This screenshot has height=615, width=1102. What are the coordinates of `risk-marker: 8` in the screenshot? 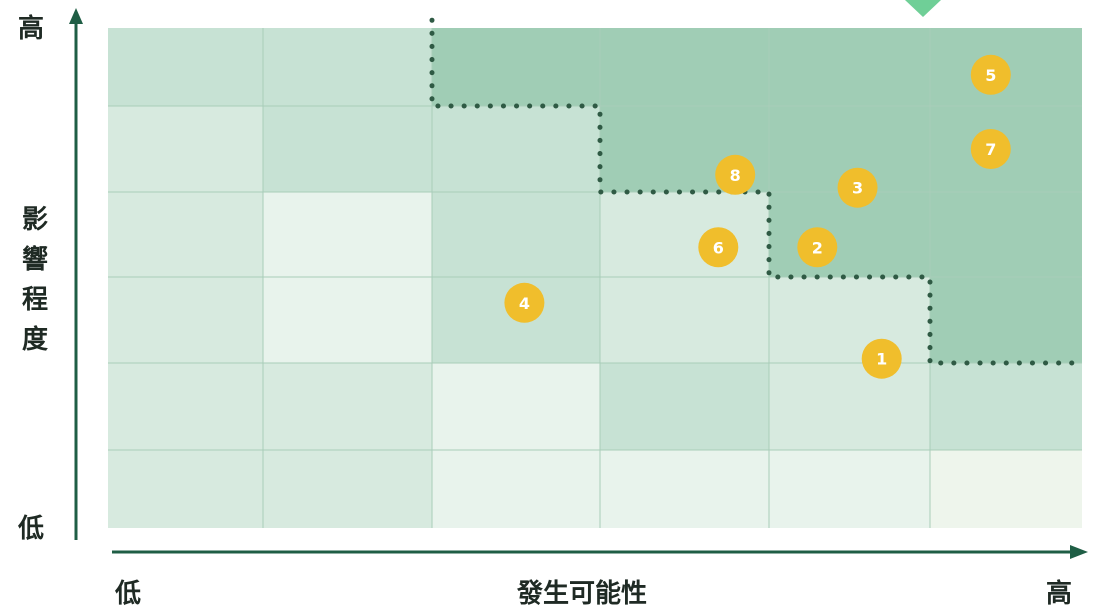 It's located at (735, 174).